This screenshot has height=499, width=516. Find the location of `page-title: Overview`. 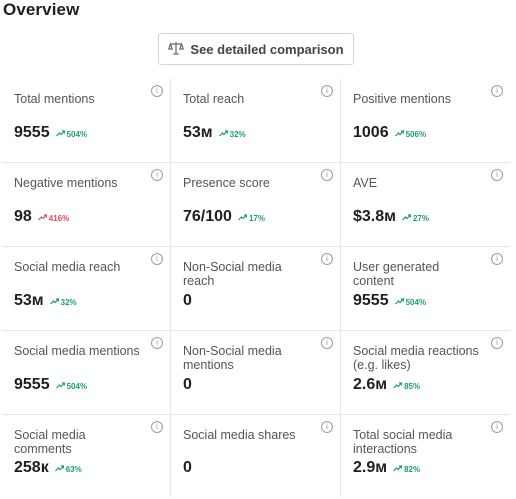

page-title: Overview is located at coordinates (41, 9).